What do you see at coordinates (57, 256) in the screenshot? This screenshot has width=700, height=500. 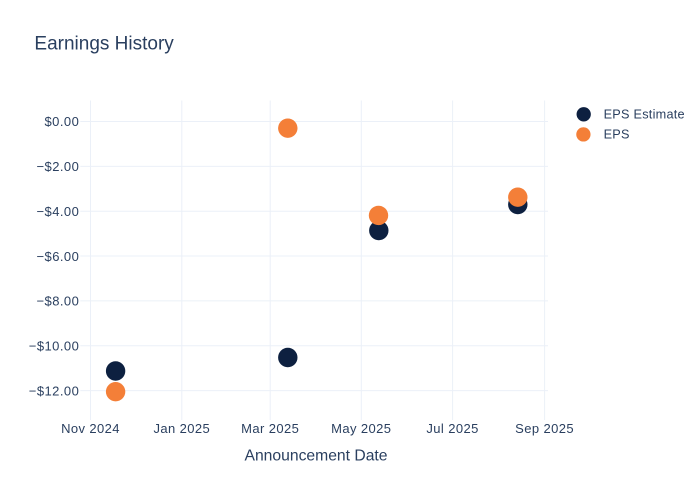 I see `svg-text: −$6.00` at bounding box center [57, 256].